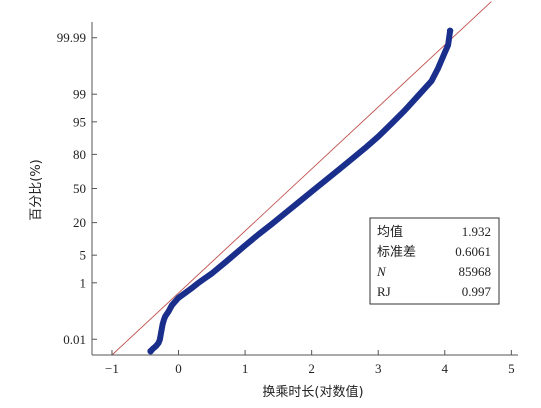 The height and width of the screenshot is (408, 541). What do you see at coordinates (384, 291) in the screenshot?
I see `stat-label-rj: RJ` at bounding box center [384, 291].